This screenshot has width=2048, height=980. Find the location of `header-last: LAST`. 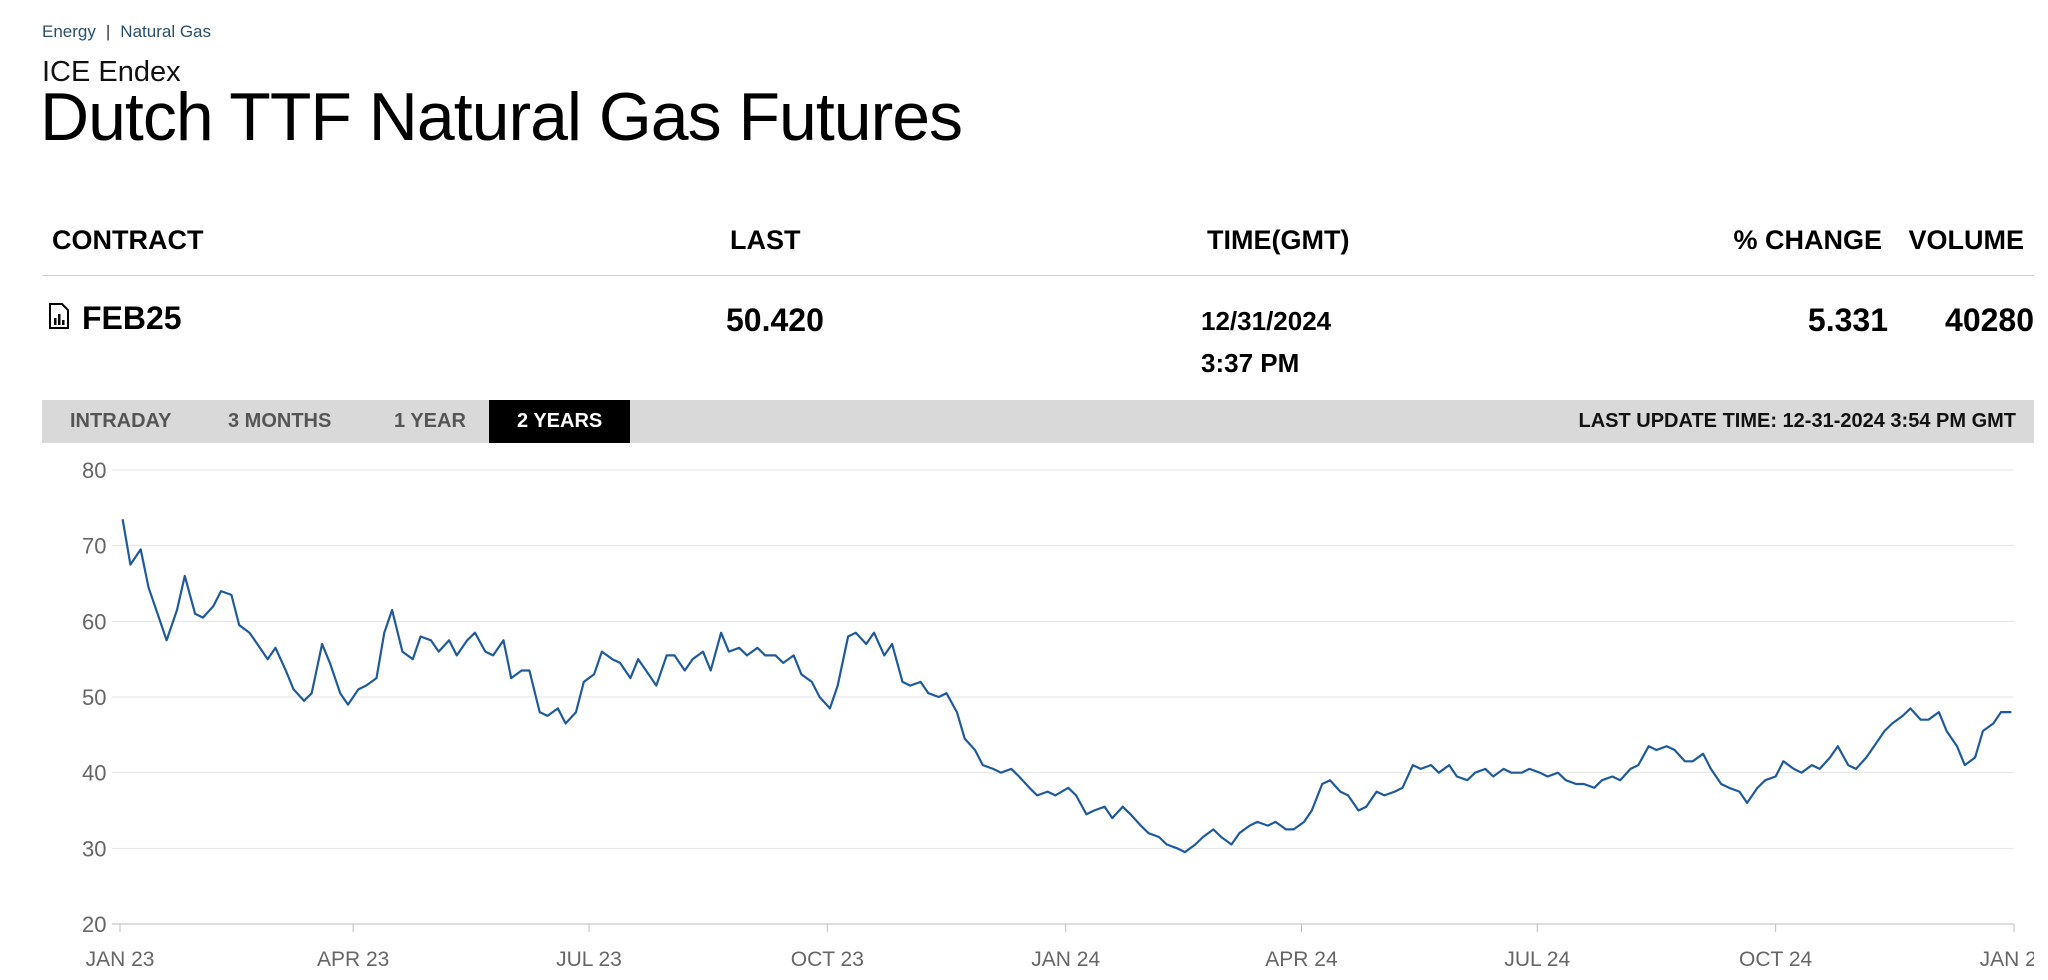

header-last: LAST is located at coordinates (765, 240).